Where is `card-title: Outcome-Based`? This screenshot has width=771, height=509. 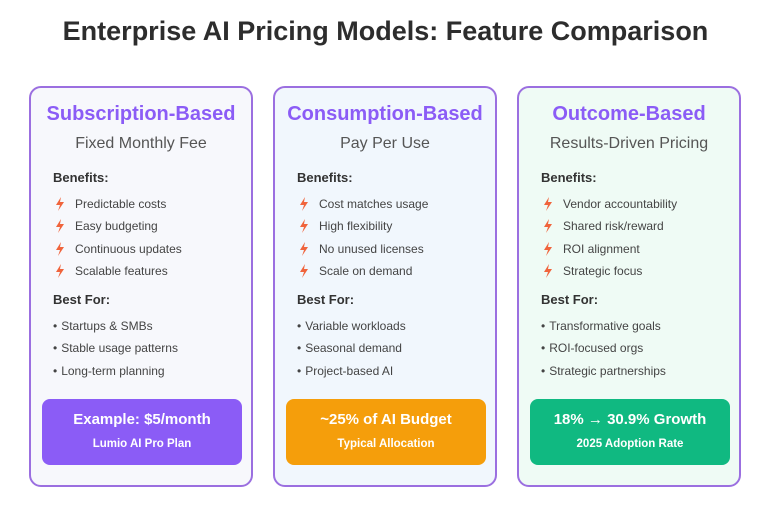 card-title: Outcome-Based is located at coordinates (629, 114).